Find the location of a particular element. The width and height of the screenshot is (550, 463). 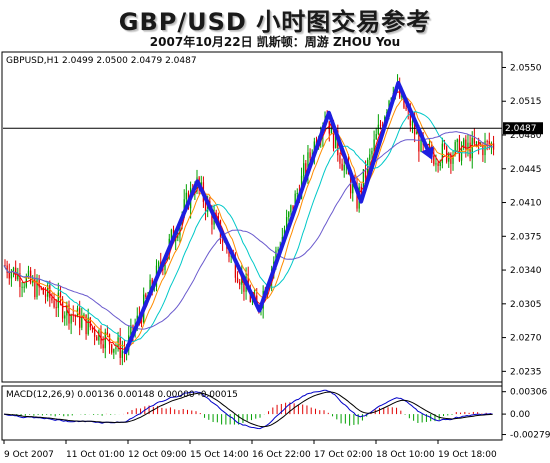

time-tick-label: 17 Oct 02:00 is located at coordinates (343, 455).